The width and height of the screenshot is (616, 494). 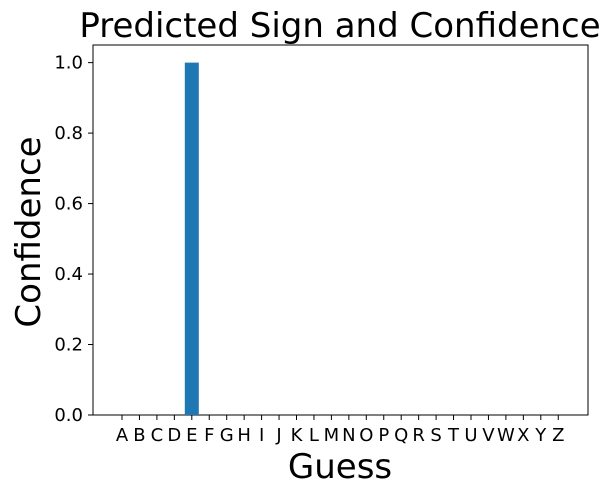 I want to click on x-tick-label-q: Q, so click(x=401, y=435).